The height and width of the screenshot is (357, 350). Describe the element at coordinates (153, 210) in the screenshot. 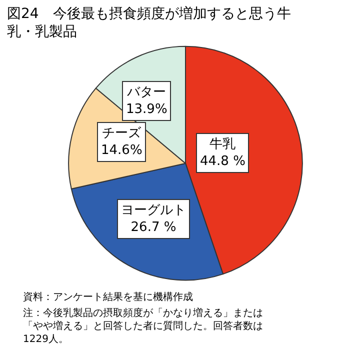

I see `slice-label: ヨーグルト` at that location.